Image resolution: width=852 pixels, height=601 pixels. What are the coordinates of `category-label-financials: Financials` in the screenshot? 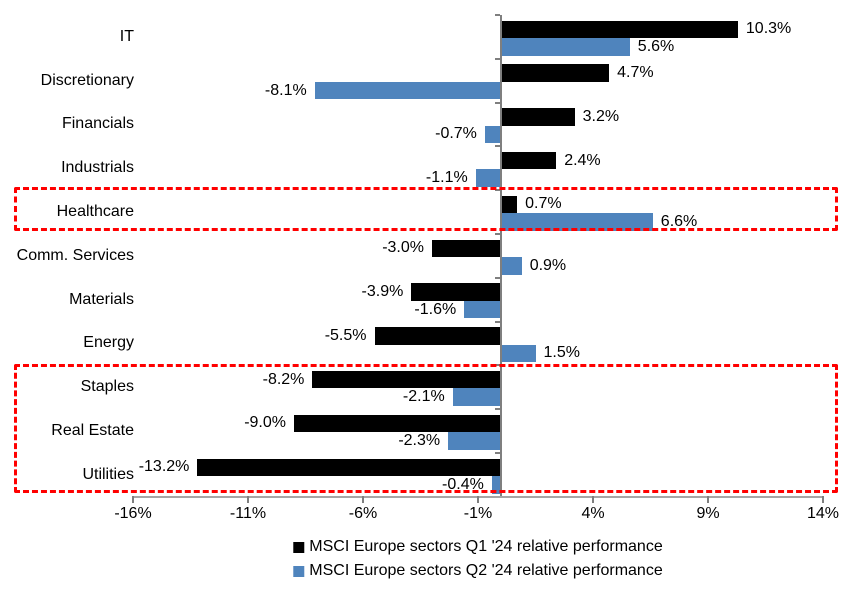 It's located at (97, 124).